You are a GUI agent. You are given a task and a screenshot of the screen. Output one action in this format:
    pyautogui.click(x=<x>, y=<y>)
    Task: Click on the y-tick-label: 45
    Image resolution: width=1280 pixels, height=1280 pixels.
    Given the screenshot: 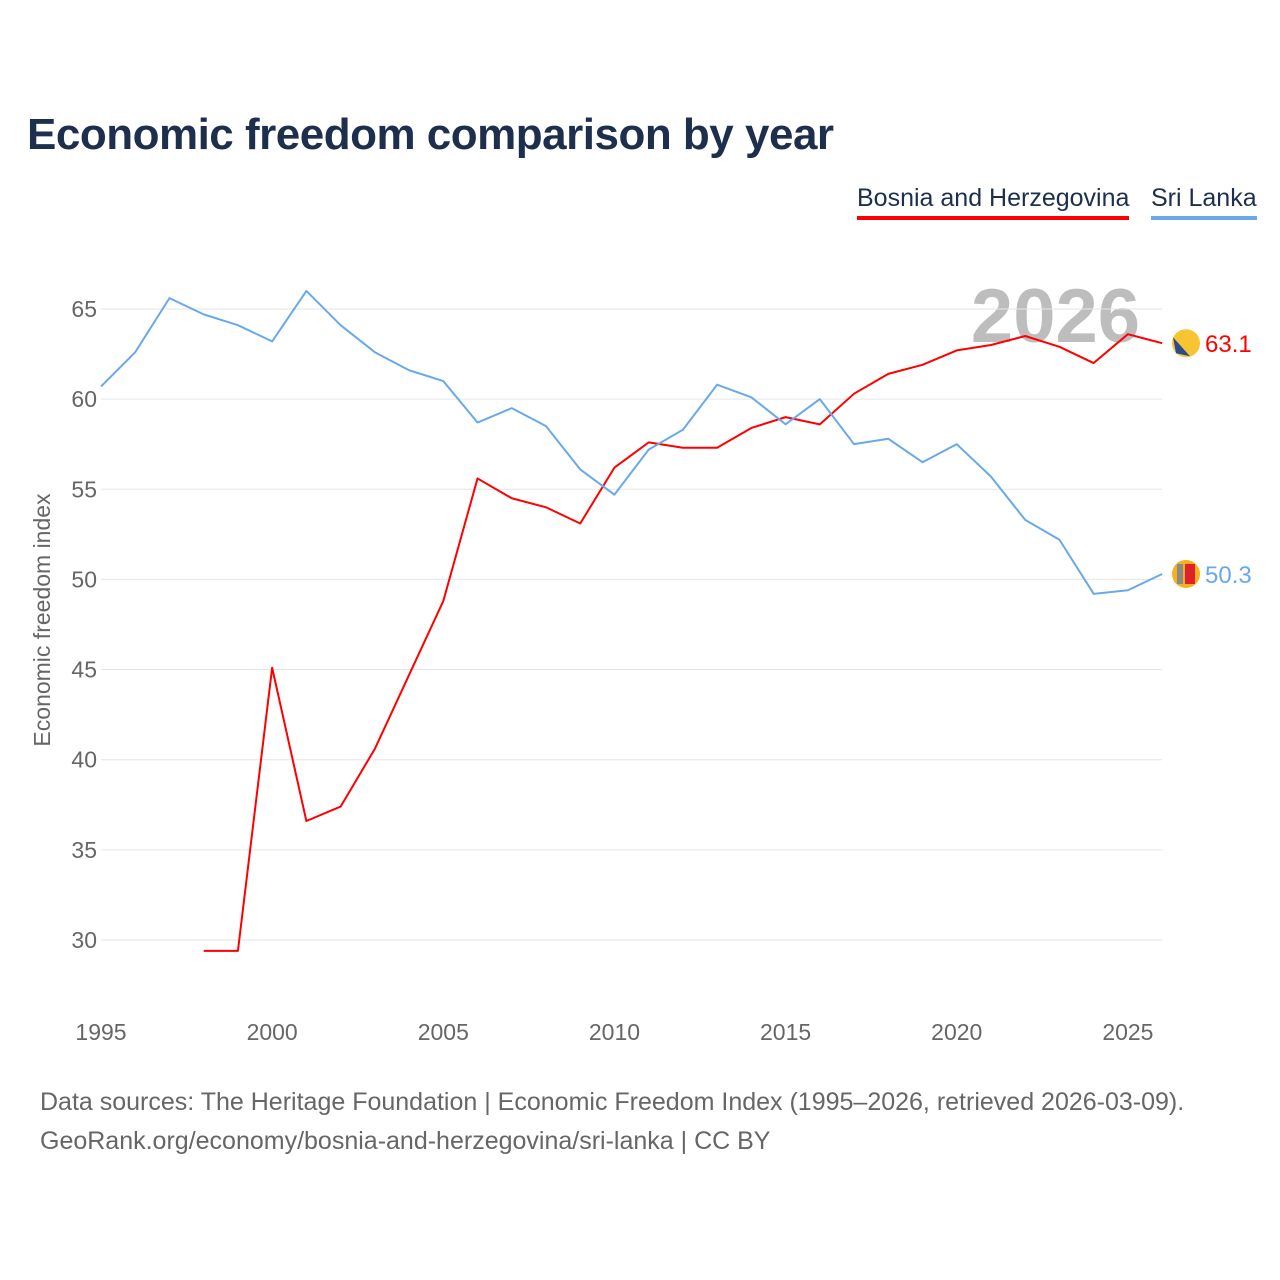 What is the action you would take?
    pyautogui.click(x=84, y=670)
    